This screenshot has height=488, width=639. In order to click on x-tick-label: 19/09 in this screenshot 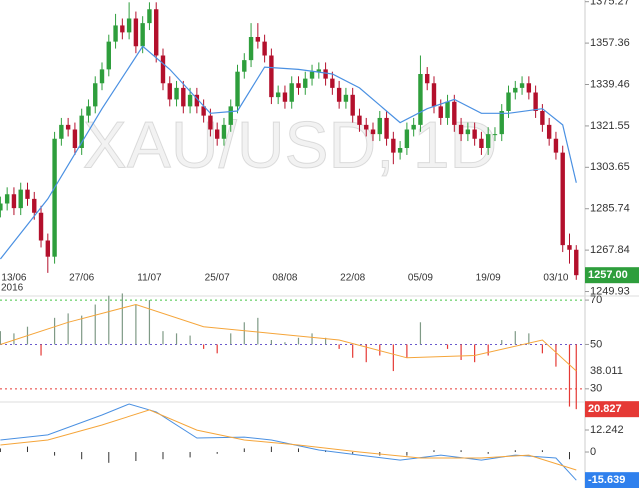, I will do `click(488, 278)`.